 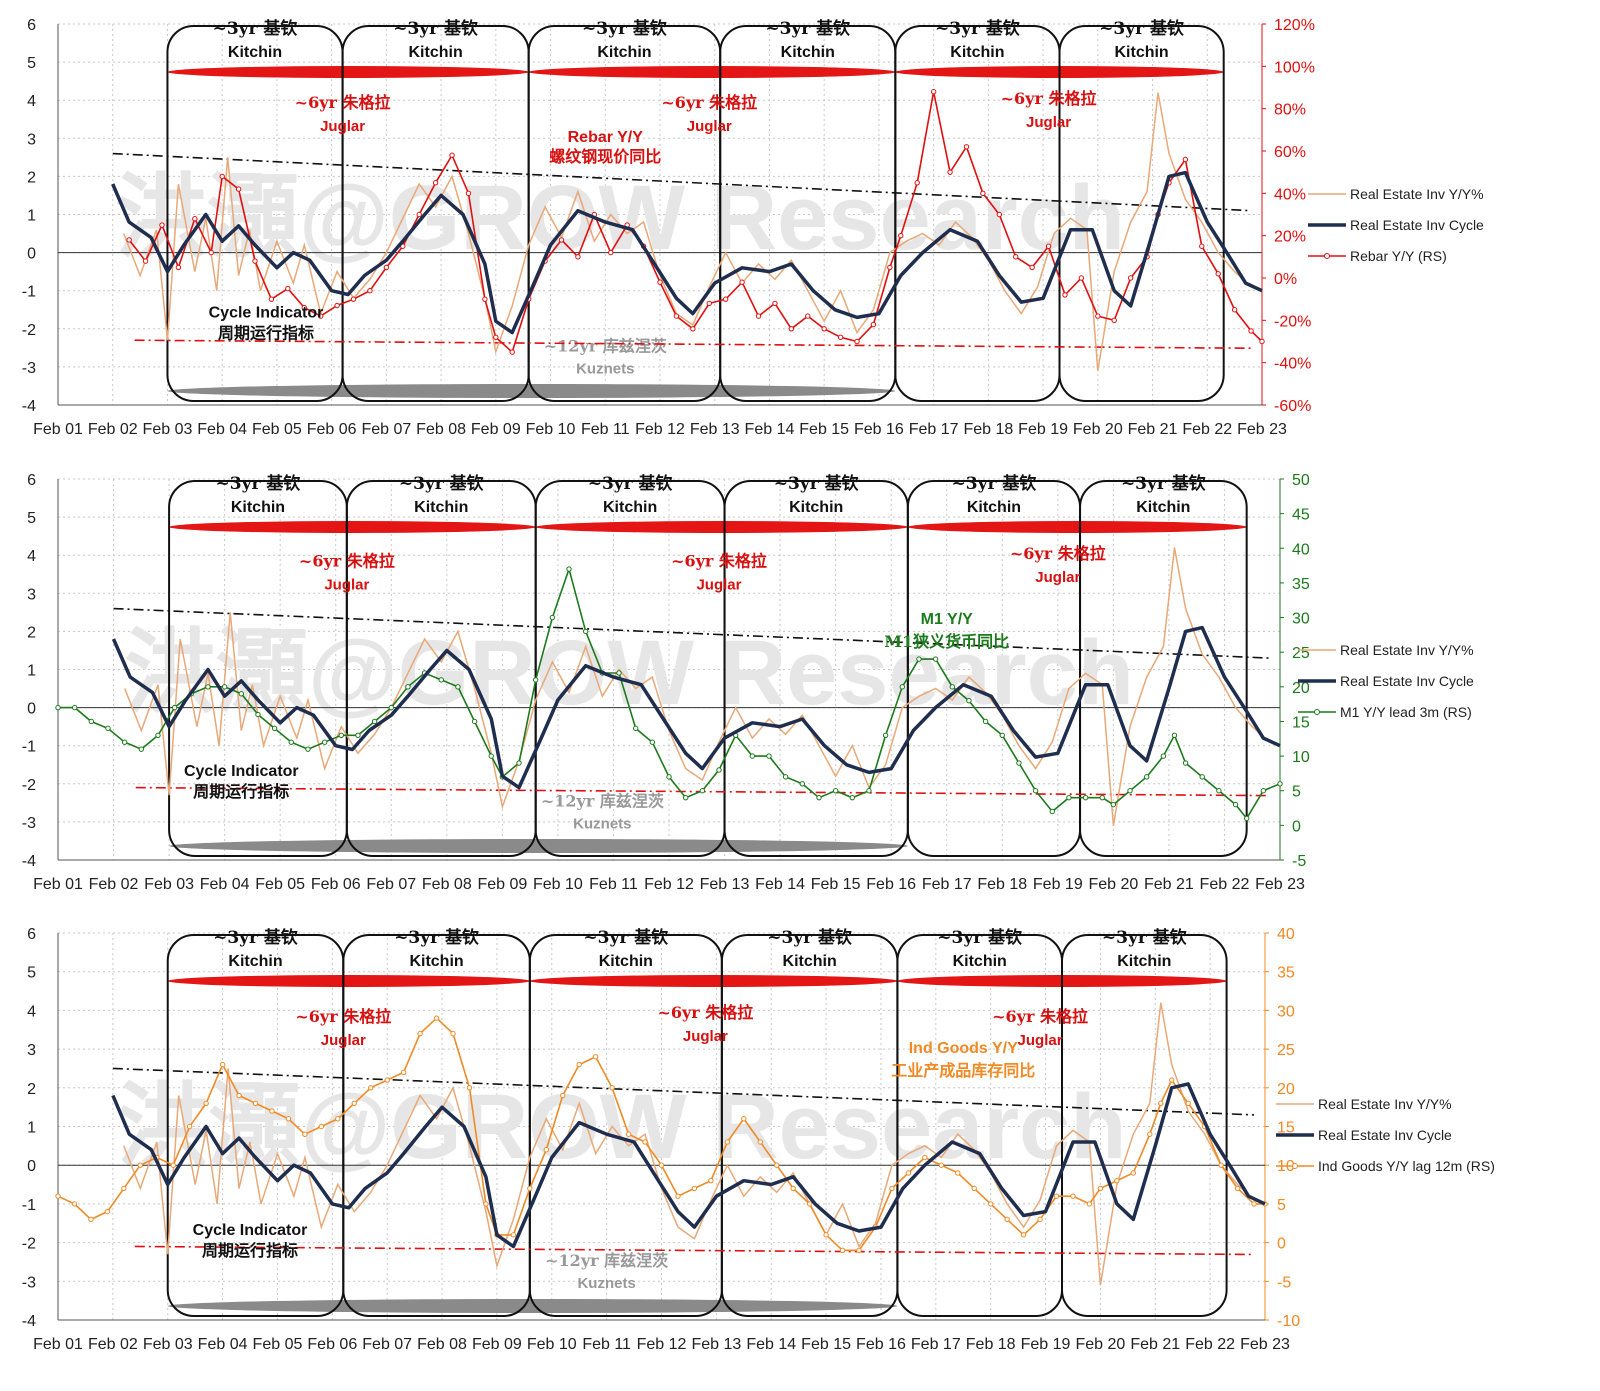 What do you see at coordinates (1284, 1282) in the screenshot?
I see `y-tick-label-right: -5` at bounding box center [1284, 1282].